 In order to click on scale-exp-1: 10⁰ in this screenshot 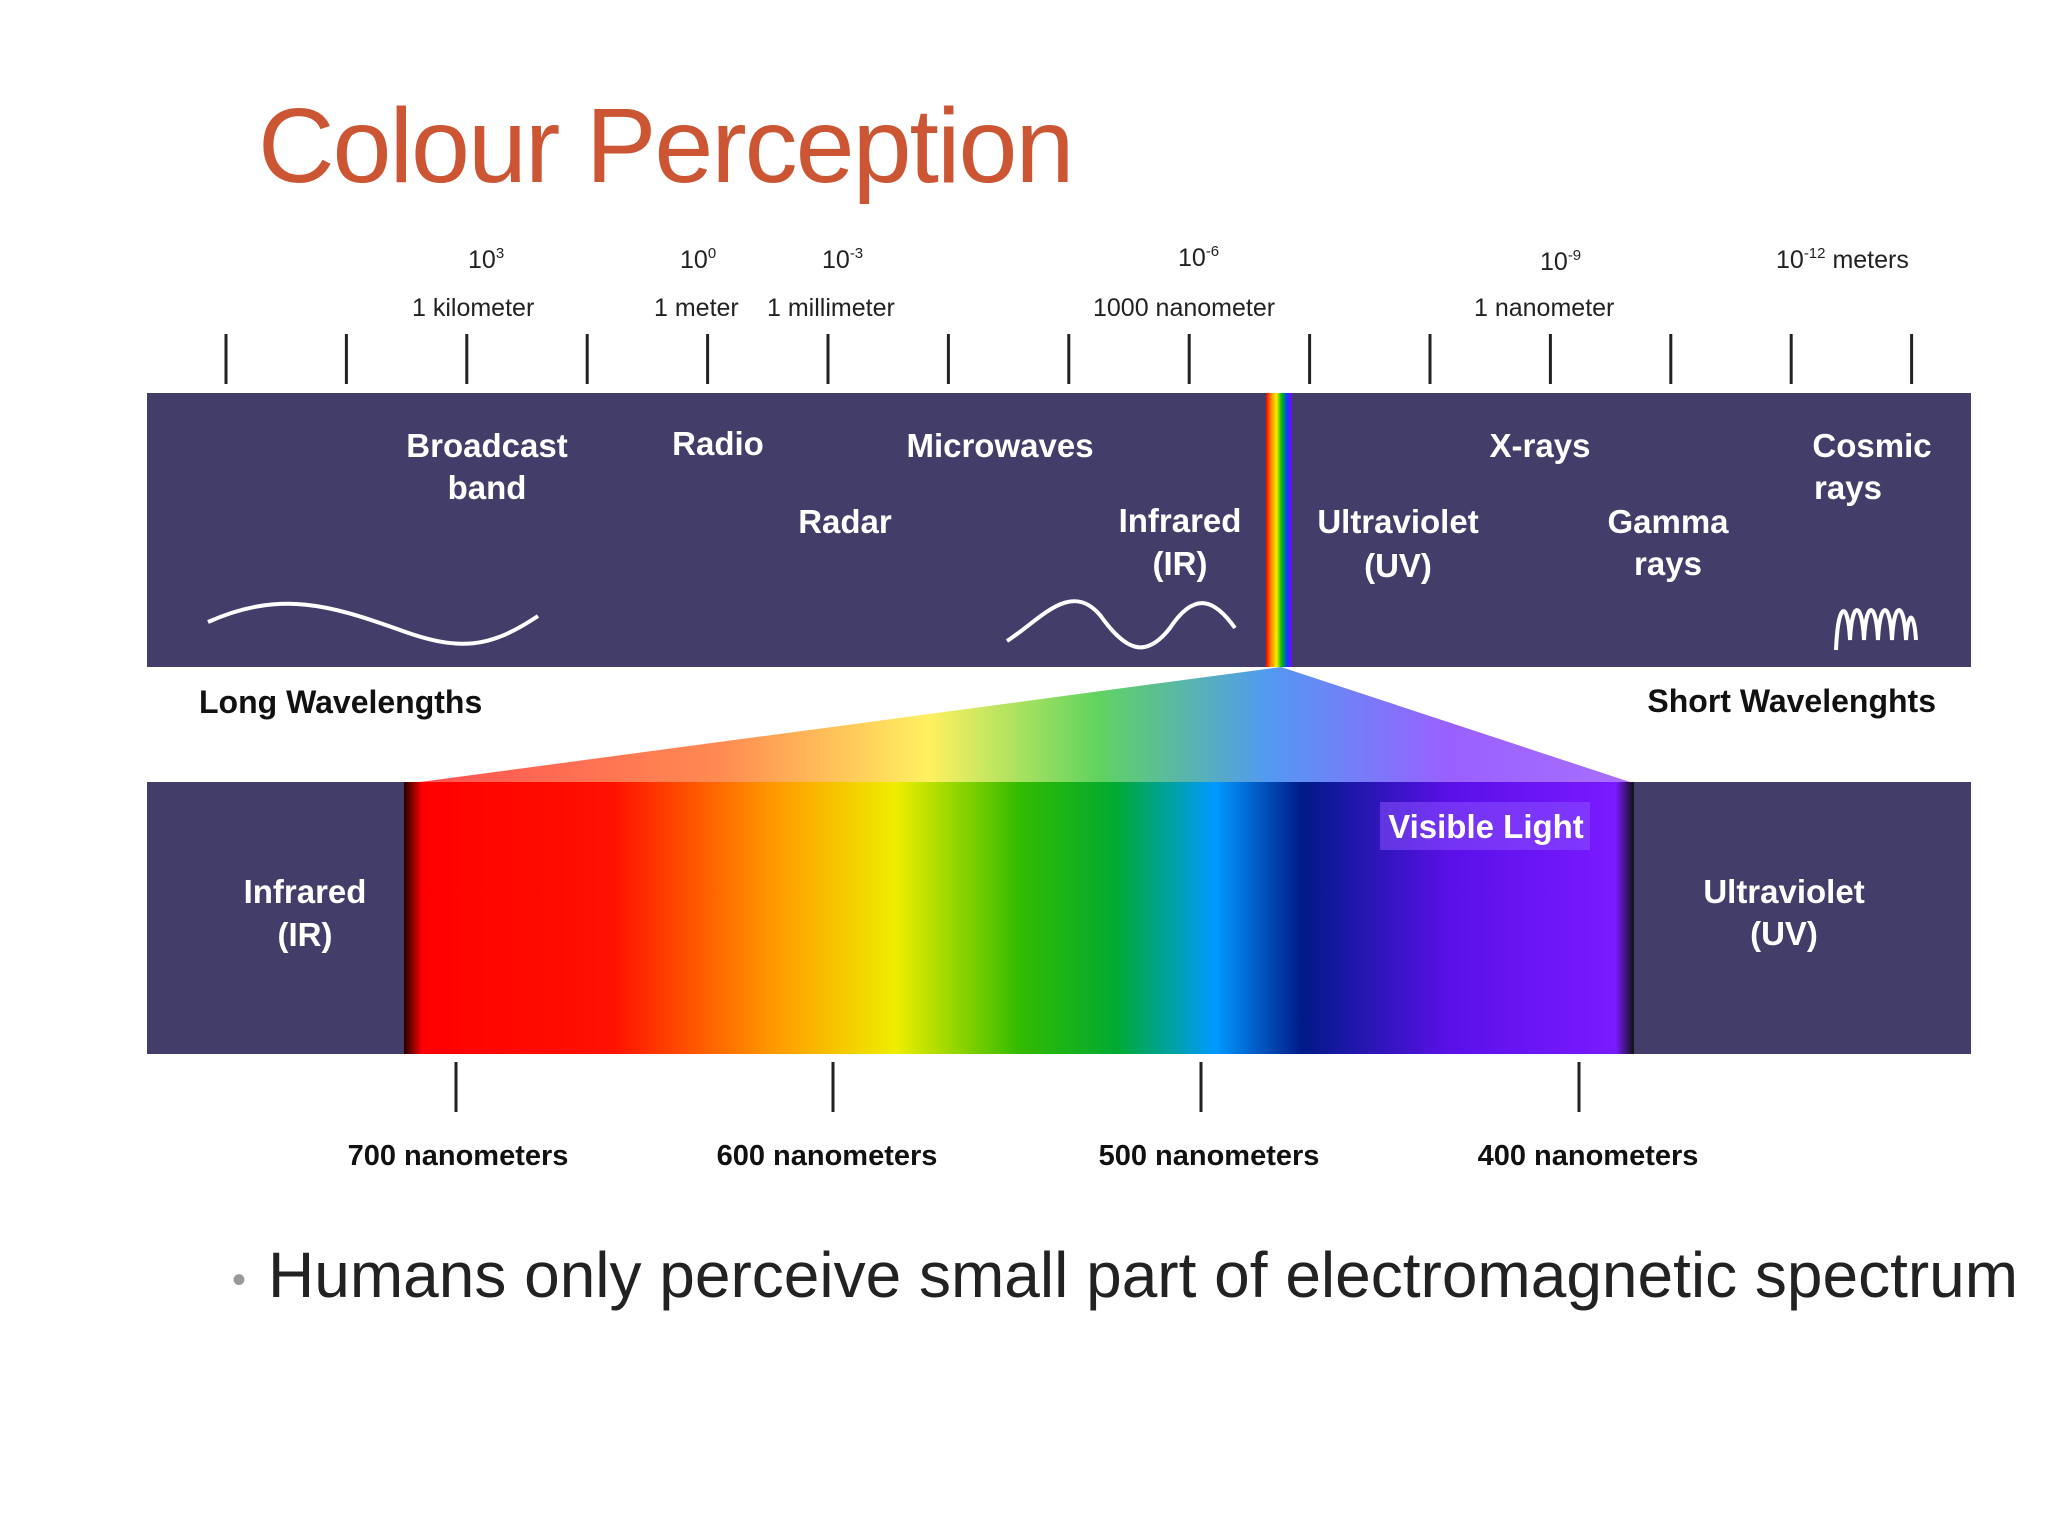, I will do `click(698, 259)`.